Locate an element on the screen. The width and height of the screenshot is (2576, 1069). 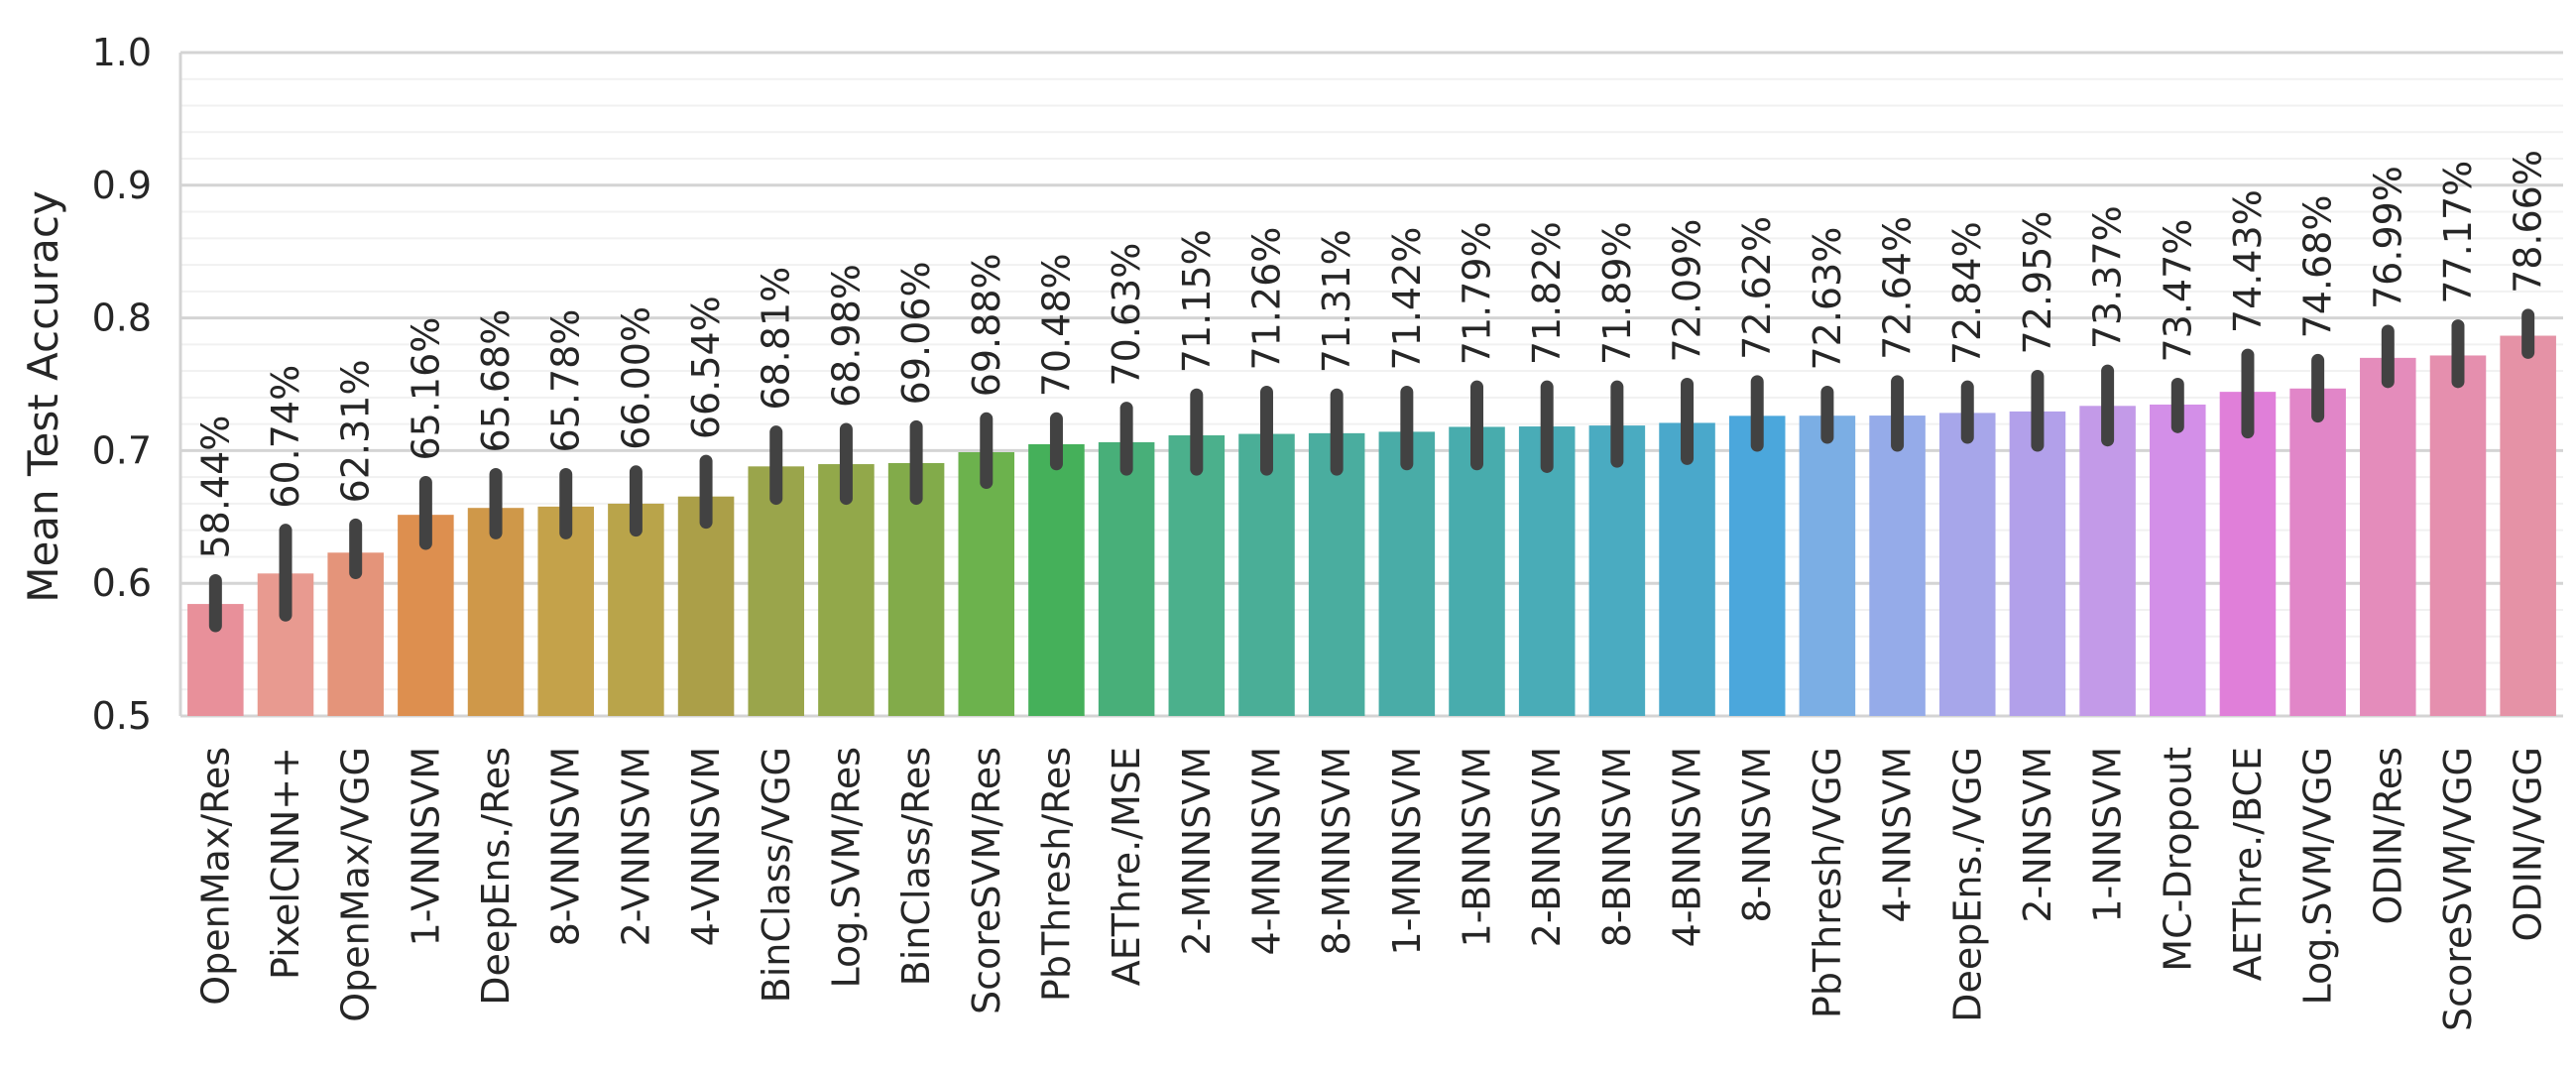
x-tick-label: AEThre./MSE is located at coordinates (1126, 866).